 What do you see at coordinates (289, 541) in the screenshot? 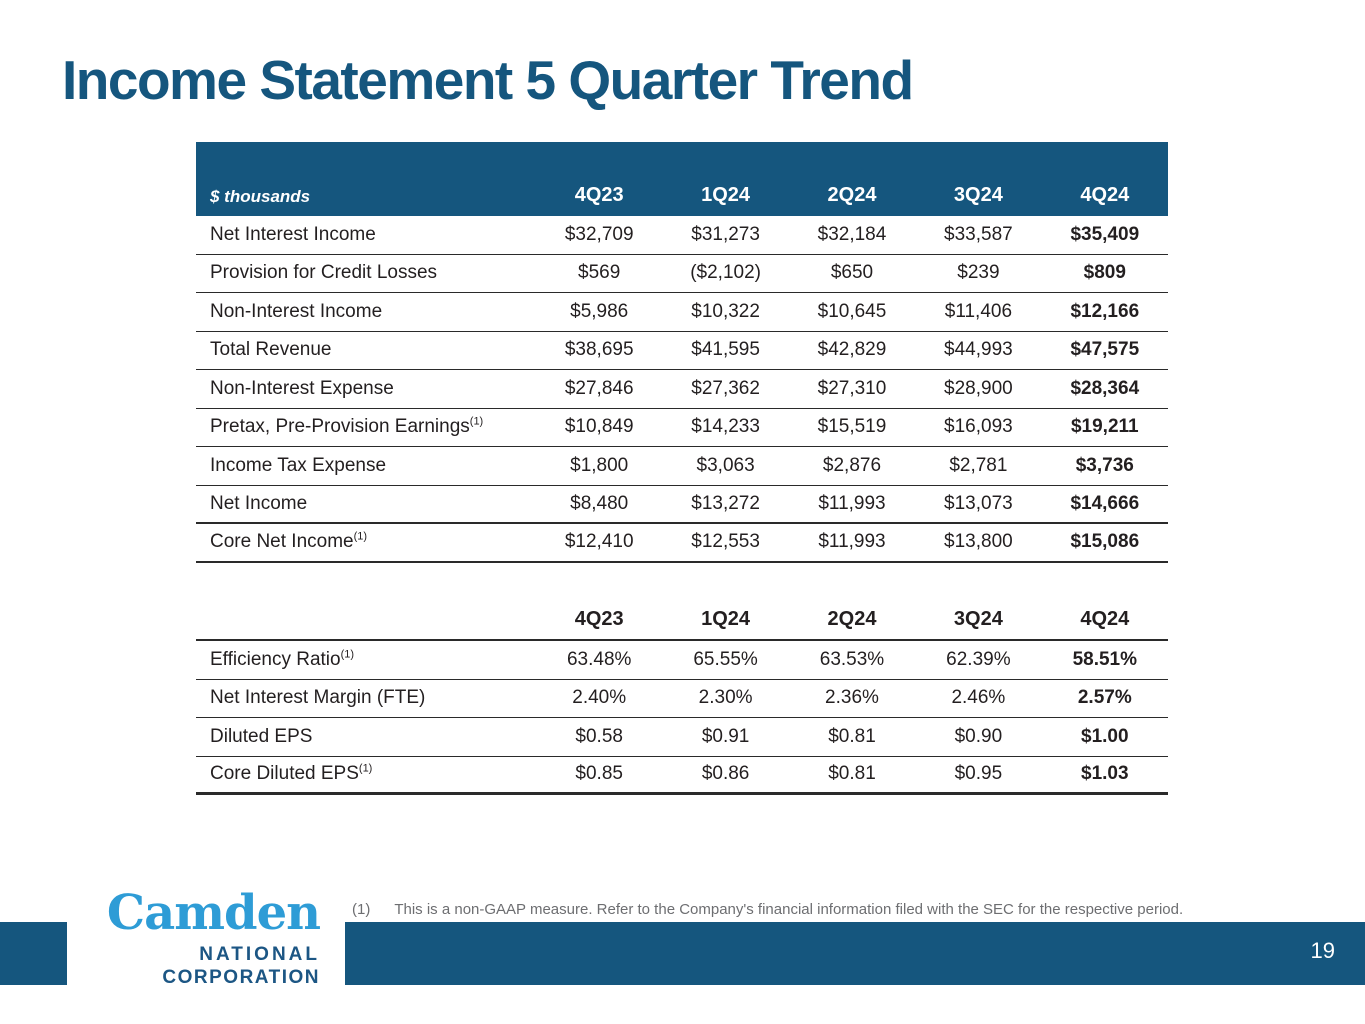
I see `row-label: Core Net Income(1)` at bounding box center [289, 541].